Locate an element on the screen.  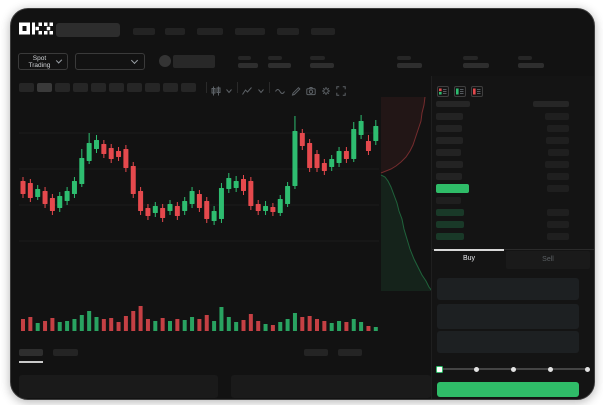
indicator-icon is located at coordinates (247, 89).